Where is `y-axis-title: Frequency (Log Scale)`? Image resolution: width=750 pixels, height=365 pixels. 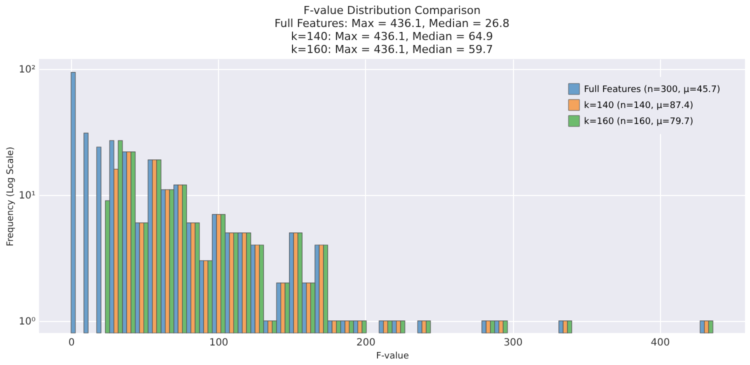 y-axis-title: Frequency (Log Scale) is located at coordinates (11, 196).